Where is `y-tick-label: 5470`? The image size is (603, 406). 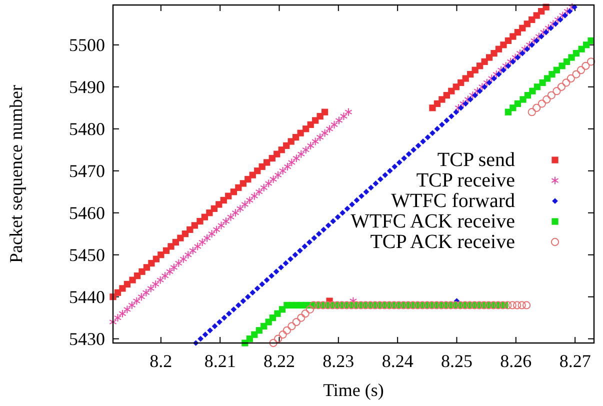 y-tick-label: 5470 is located at coordinates (87, 170).